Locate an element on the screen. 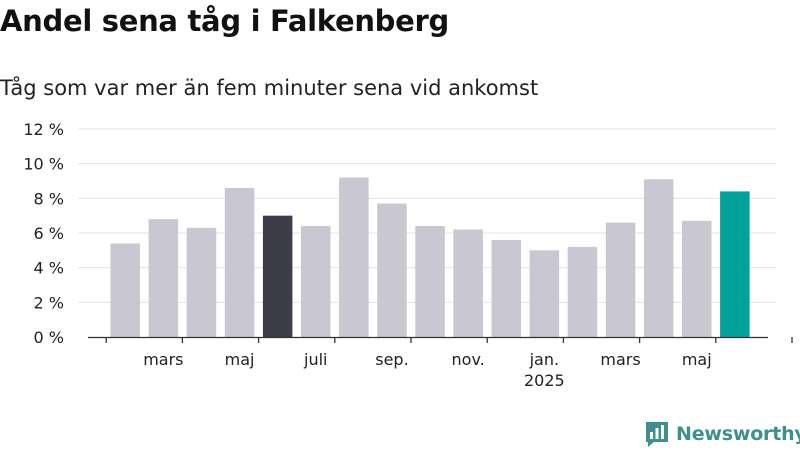 Image resolution: width=800 pixels, height=450 pixels. x-tick-label: juli is located at coordinates (315, 359).